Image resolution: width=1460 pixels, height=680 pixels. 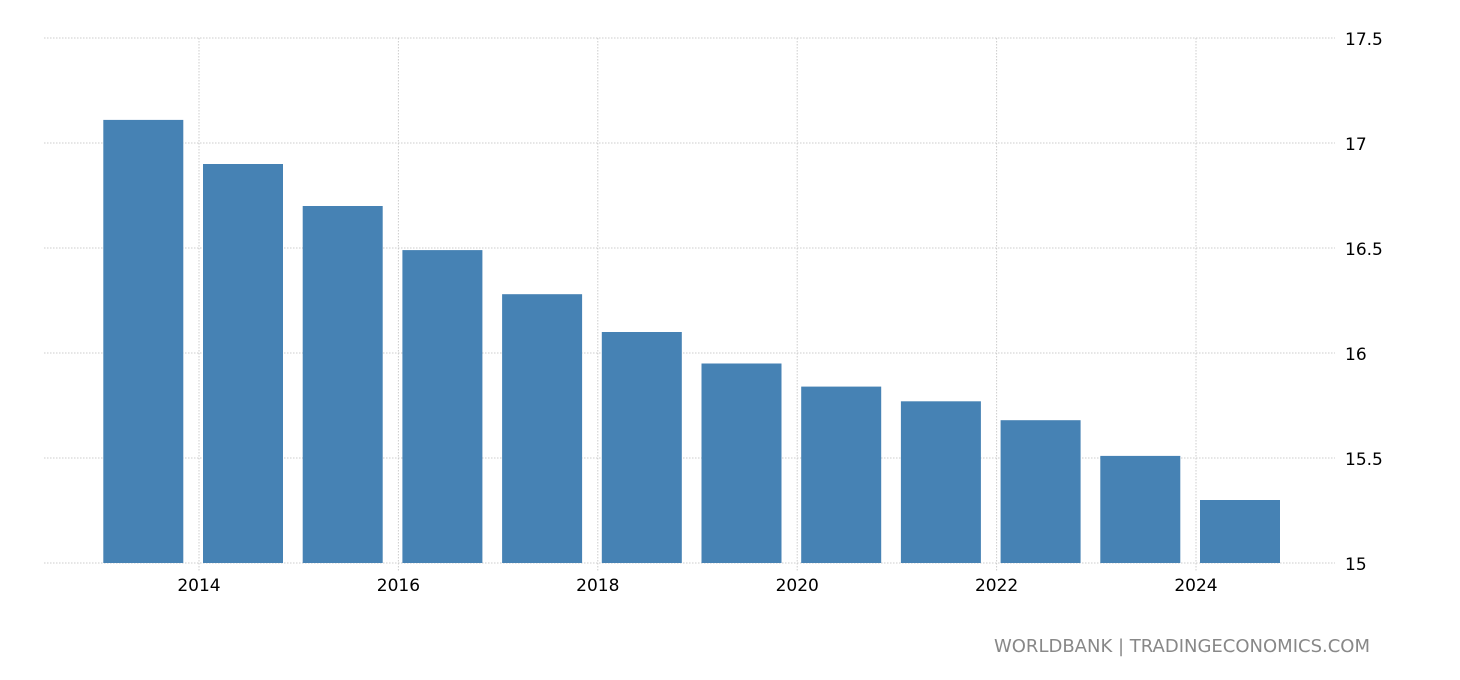 I want to click on y-tick-label: 16.5, so click(x=1364, y=250).